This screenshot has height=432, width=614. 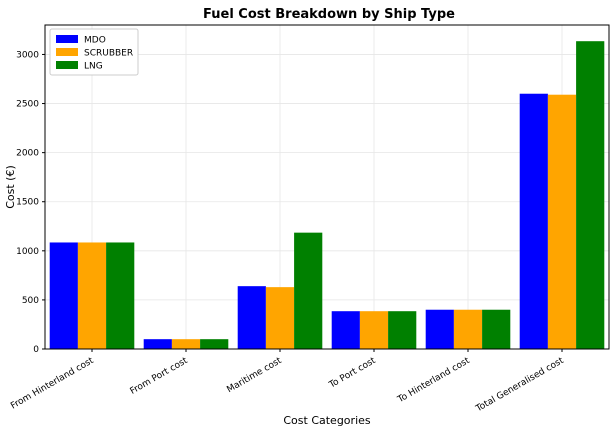 I want to click on legend-swatch-scrubber, so click(x=67, y=52).